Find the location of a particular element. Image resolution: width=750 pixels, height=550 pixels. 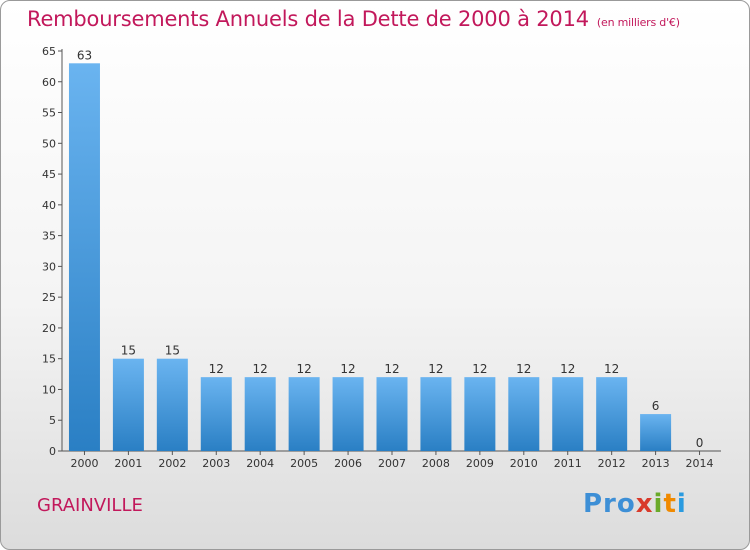

x-tick-label: 2005 is located at coordinates (304, 463).